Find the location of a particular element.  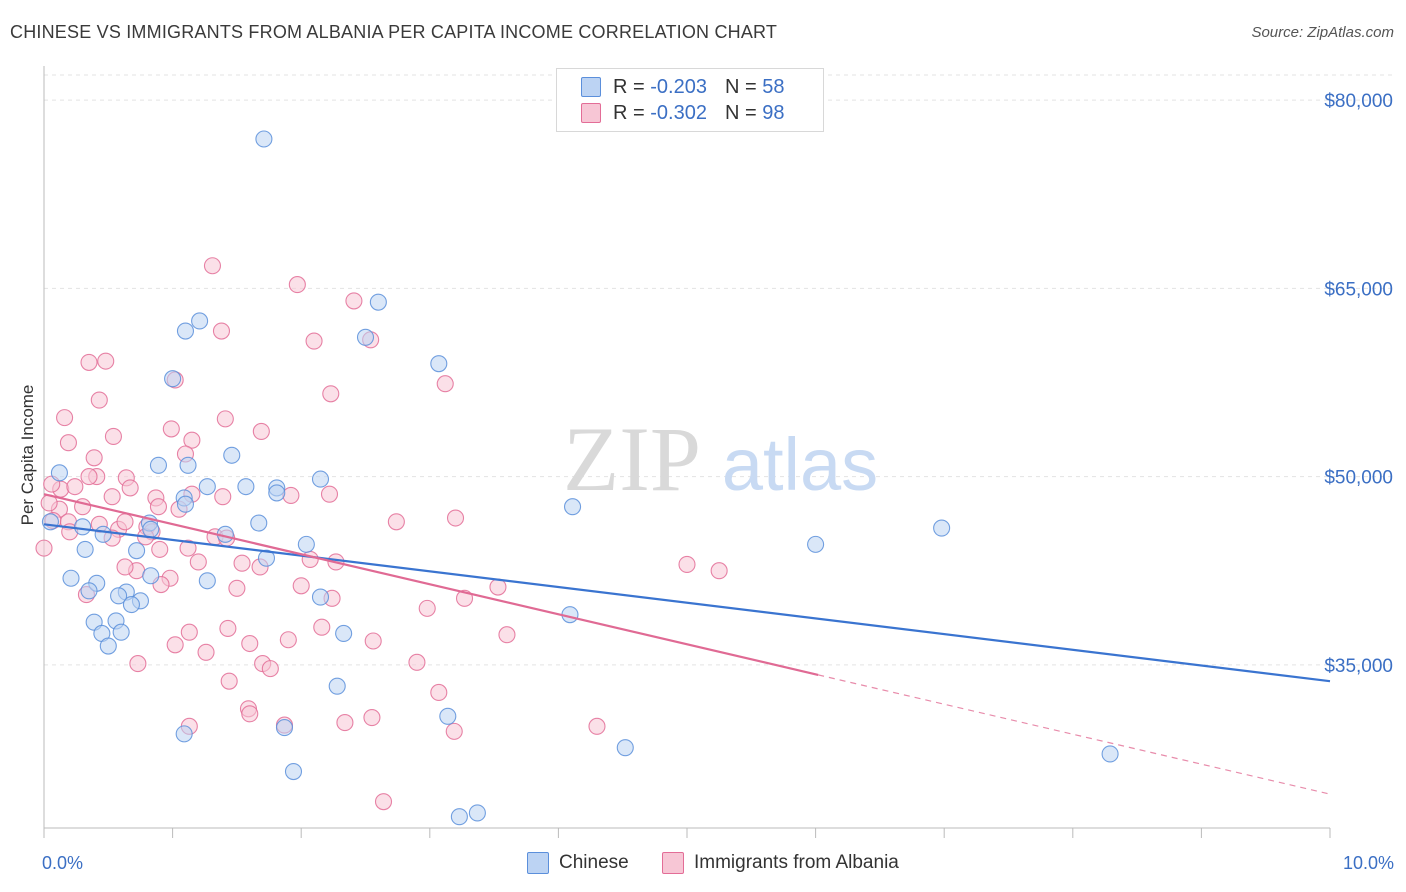

legend-r-value: -0.203 is located at coordinates (678, 86).